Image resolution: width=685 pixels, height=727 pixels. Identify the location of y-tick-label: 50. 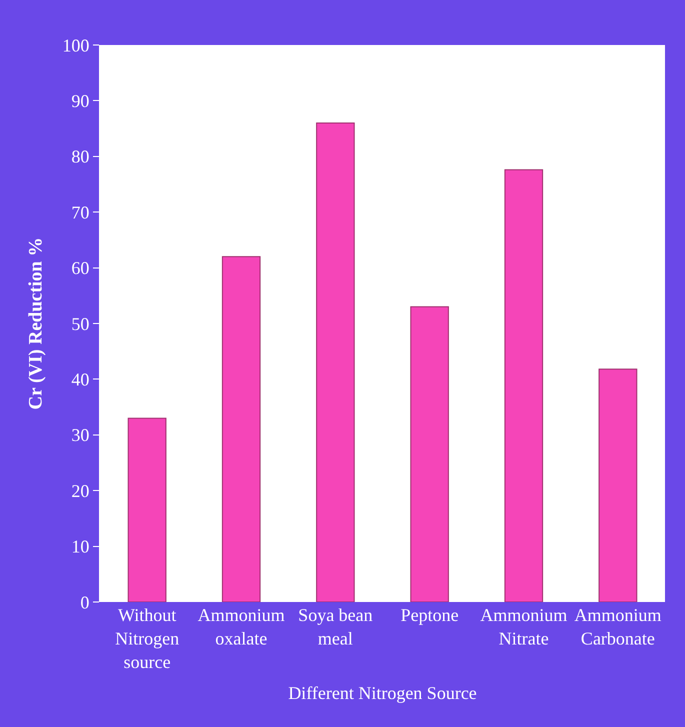
(80, 324).